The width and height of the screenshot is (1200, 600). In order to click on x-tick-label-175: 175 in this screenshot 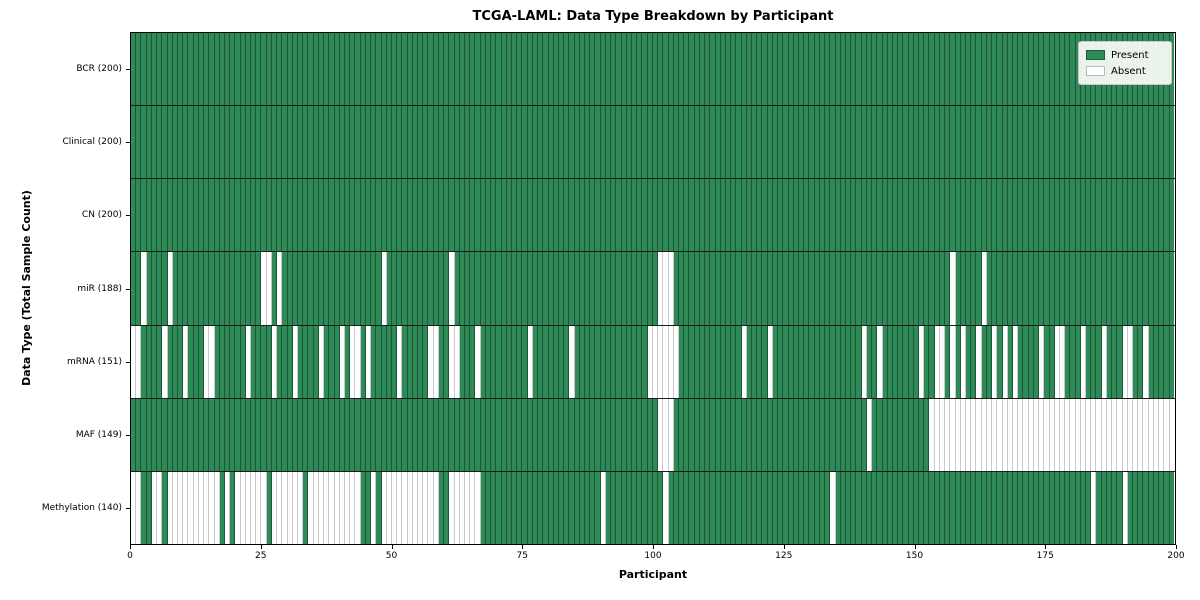, I will do `click(1045, 556)`.